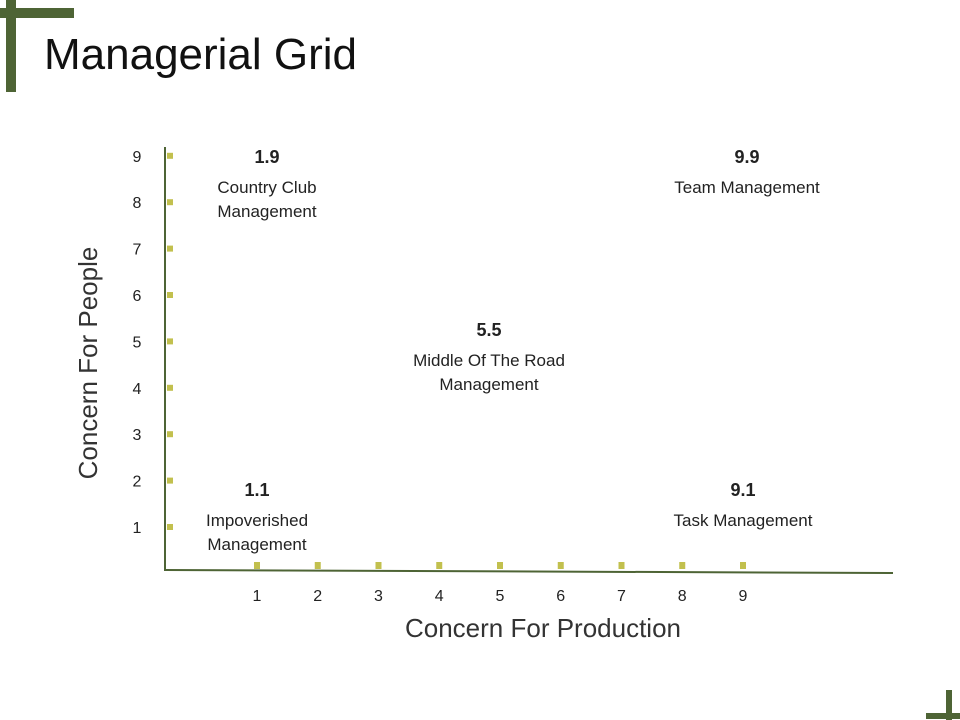 This screenshot has height=720, width=960. Describe the element at coordinates (500, 583) in the screenshot. I see `x-axis-ticks: 1 2 3 4 5 6 7 8 9` at that location.